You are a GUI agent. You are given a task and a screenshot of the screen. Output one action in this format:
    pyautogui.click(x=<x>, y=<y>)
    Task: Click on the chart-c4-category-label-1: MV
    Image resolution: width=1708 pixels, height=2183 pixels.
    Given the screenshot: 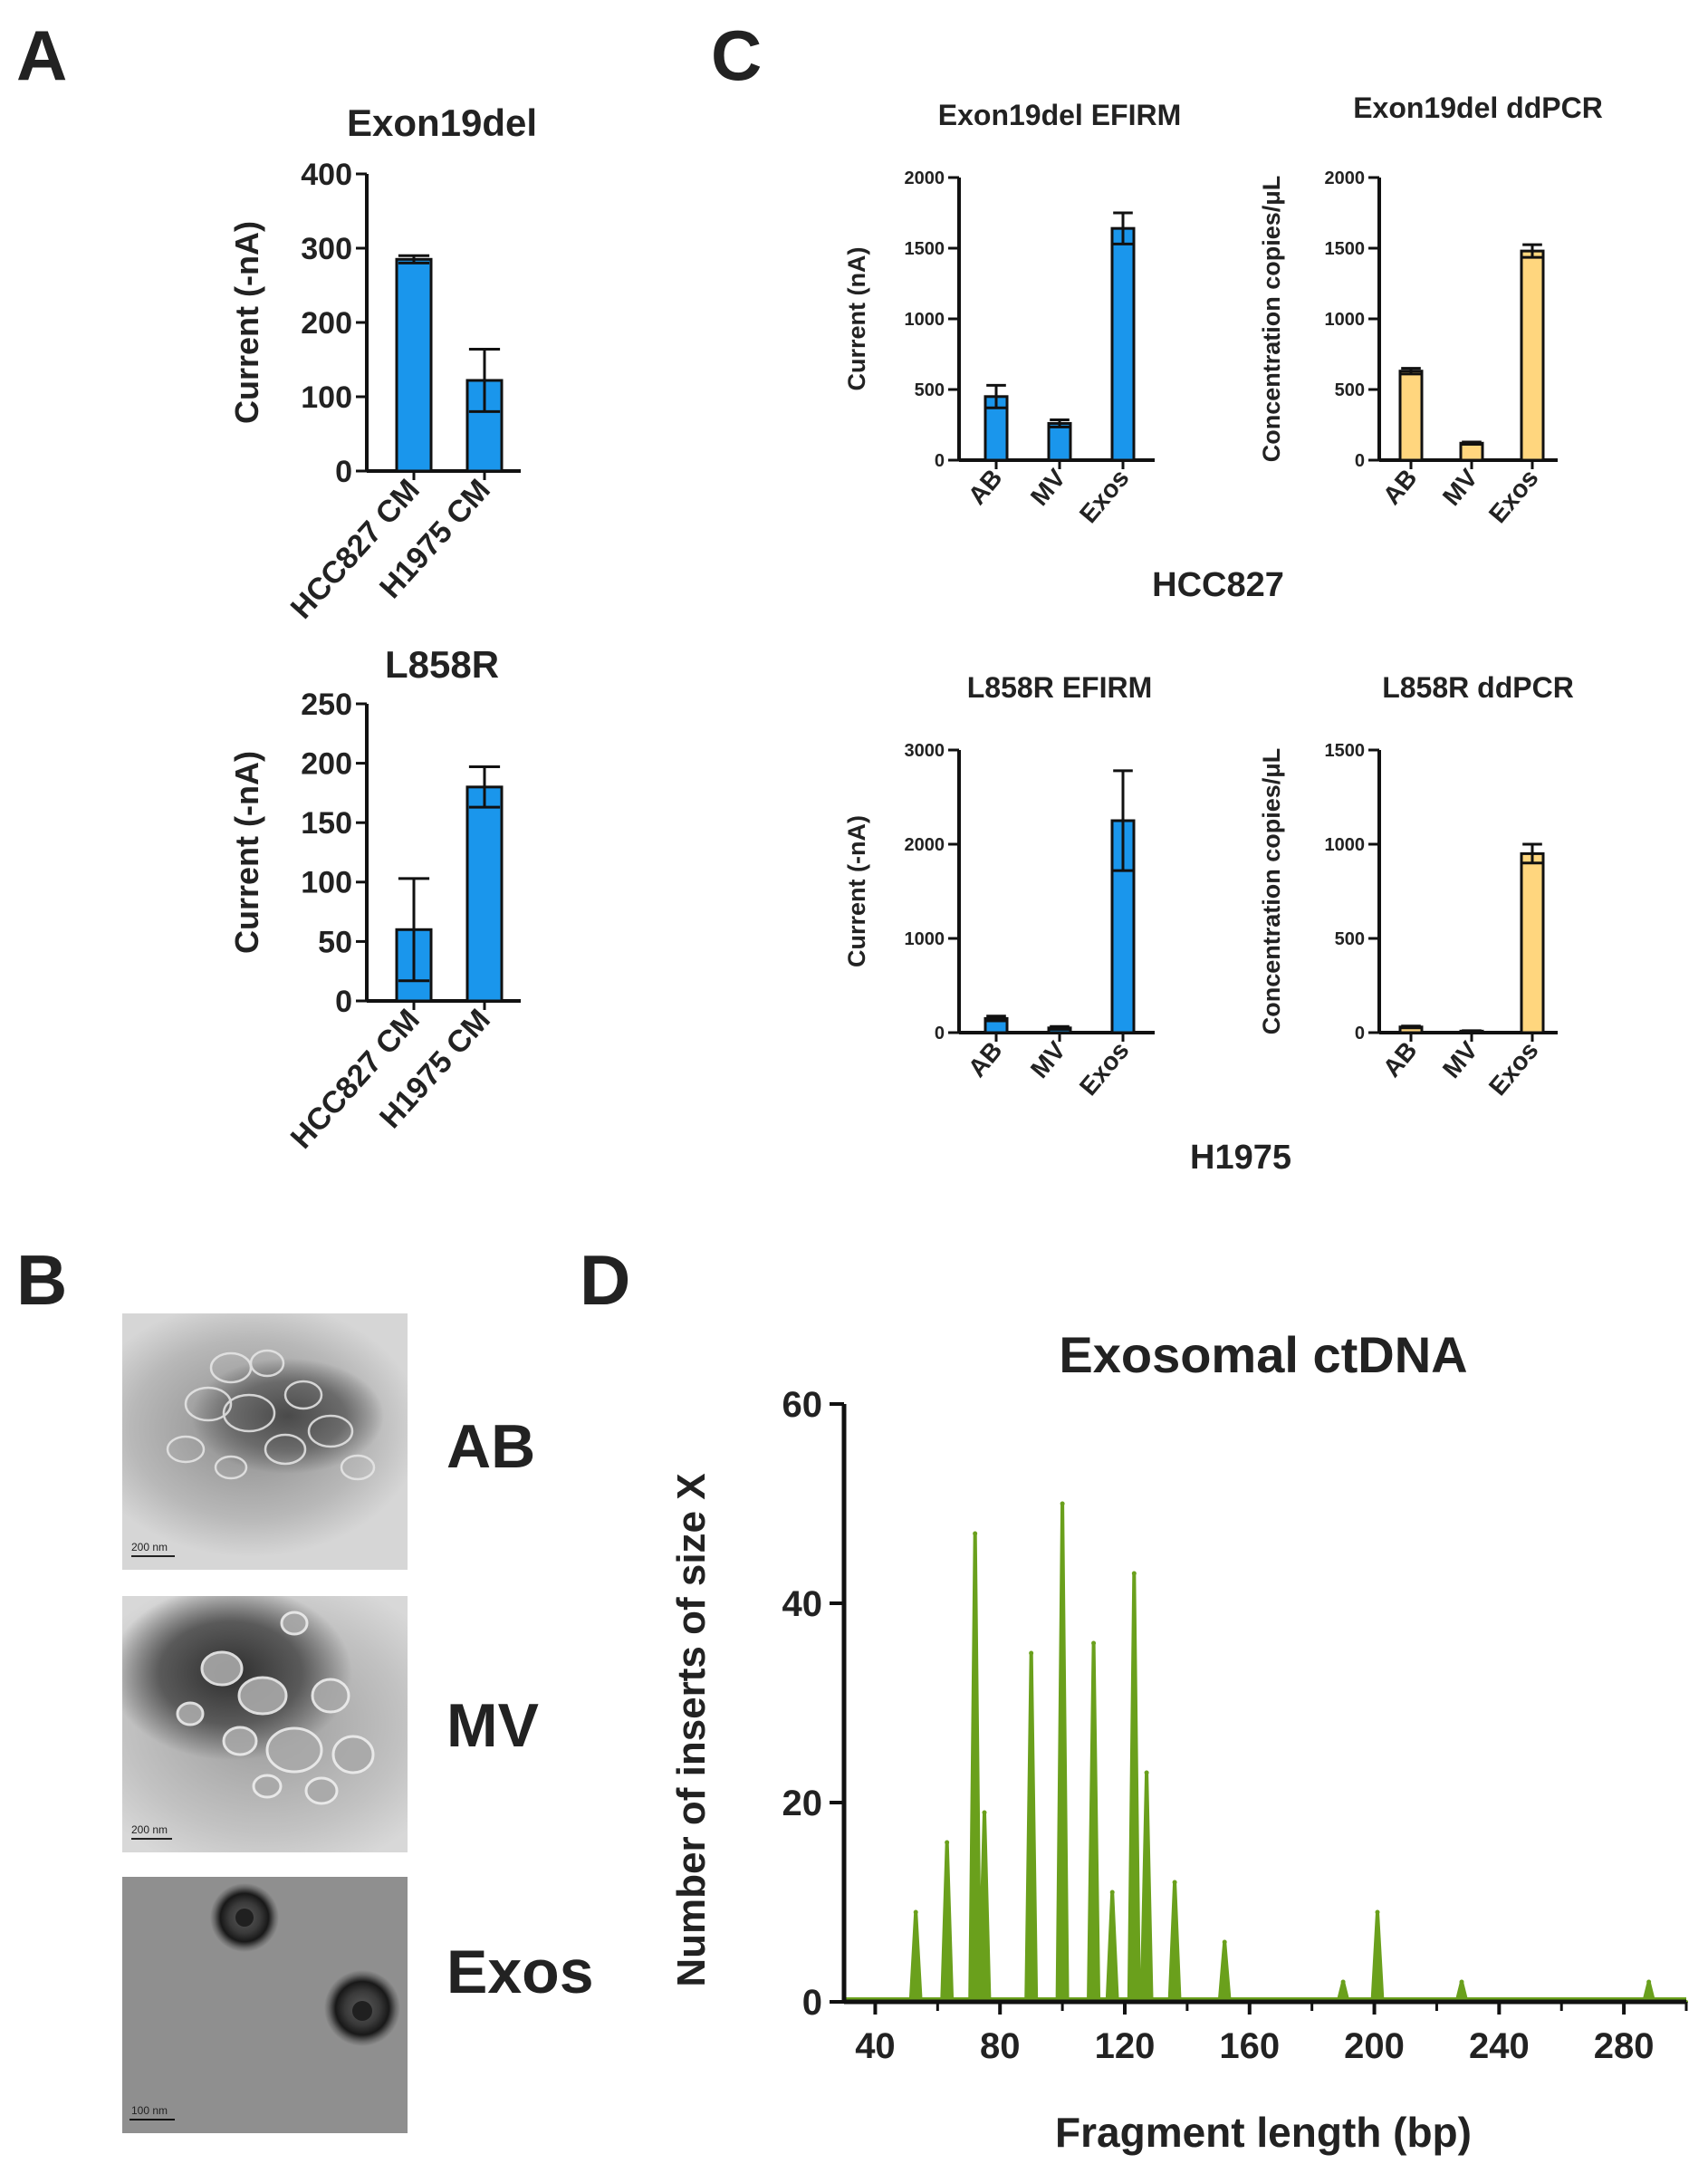 What is the action you would take?
    pyautogui.click(x=1460, y=1059)
    